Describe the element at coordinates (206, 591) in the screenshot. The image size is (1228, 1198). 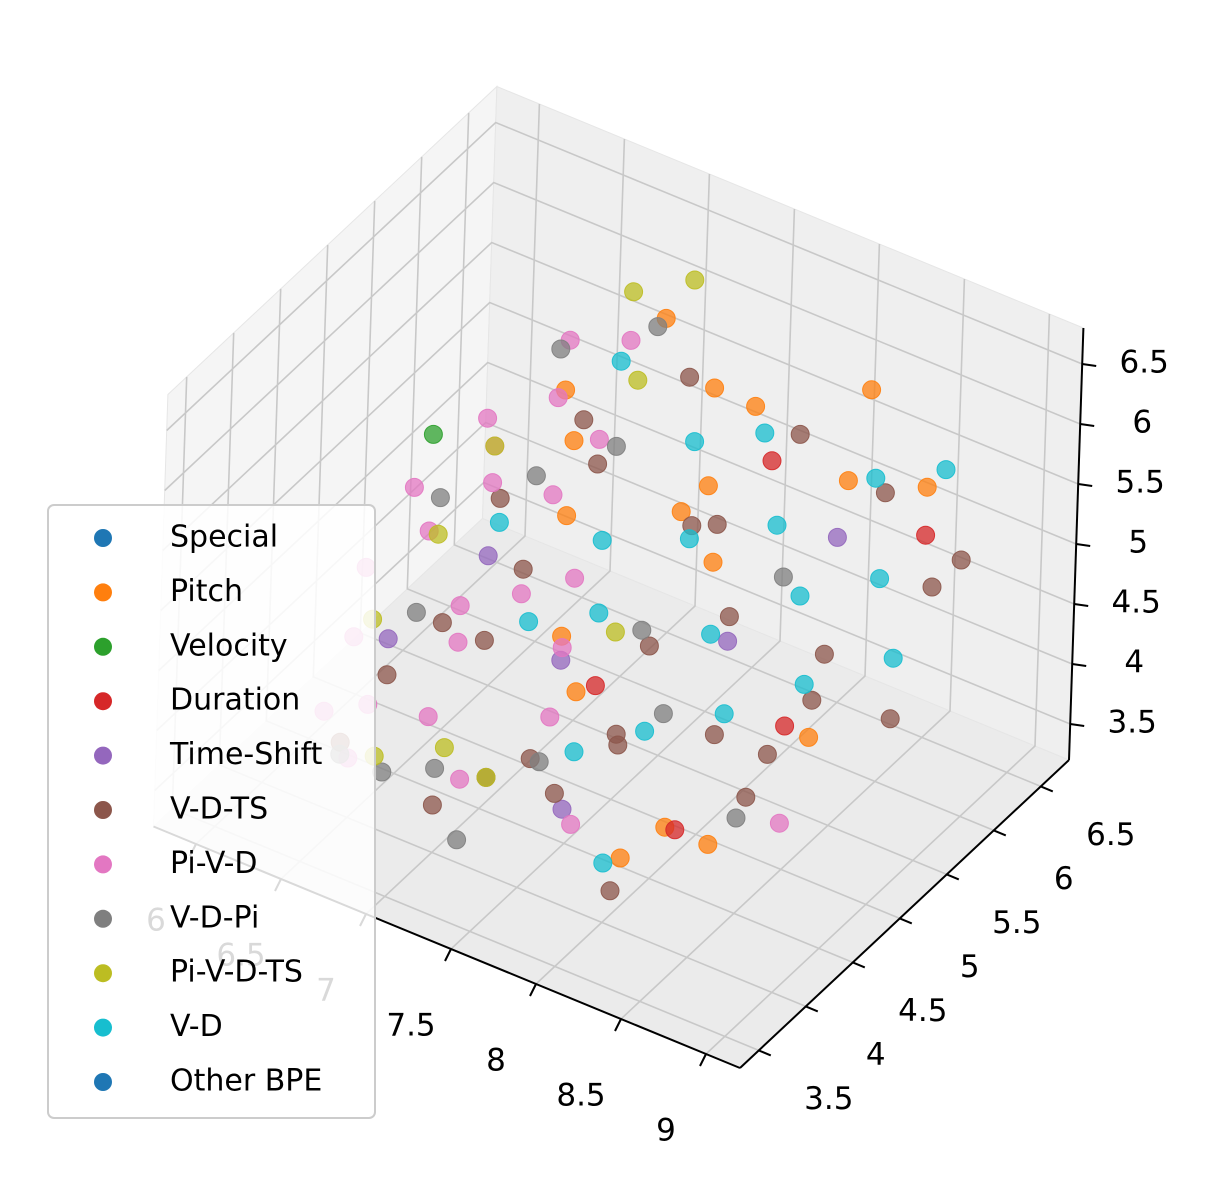
I see `legend-label: Pitch` at that location.